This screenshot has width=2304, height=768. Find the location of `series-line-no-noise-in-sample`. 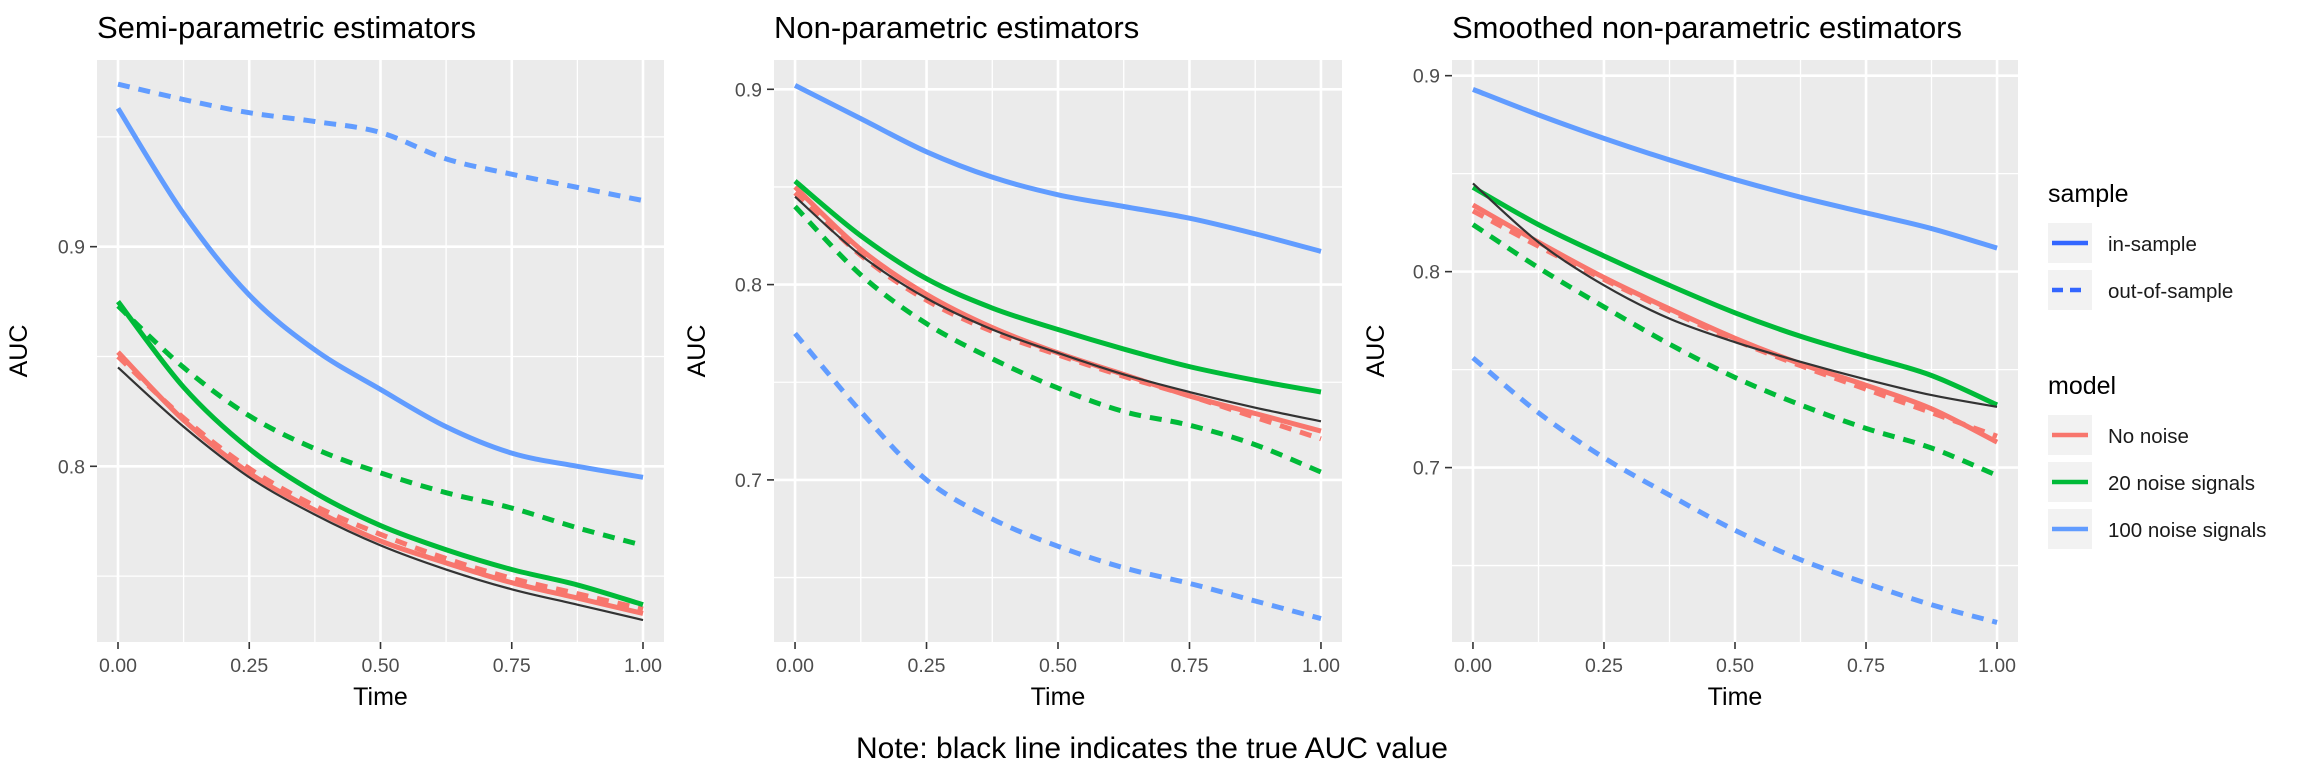

series-line-no-noise-in-sample is located at coordinates (1735, 323).